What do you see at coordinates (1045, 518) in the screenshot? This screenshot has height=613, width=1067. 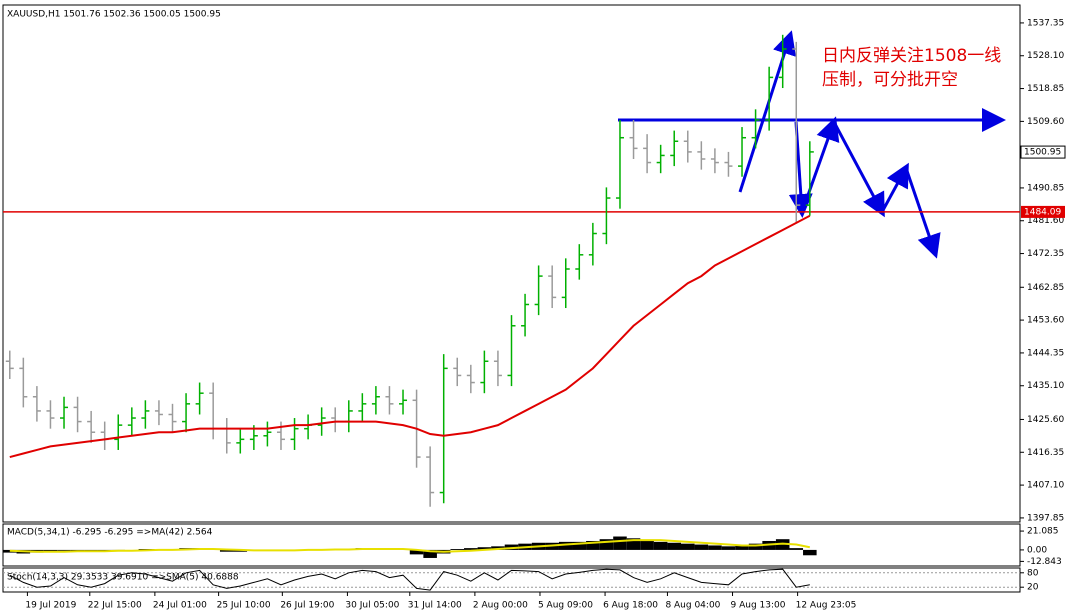 I see `y-tick-label: 1397.85` at bounding box center [1045, 518].